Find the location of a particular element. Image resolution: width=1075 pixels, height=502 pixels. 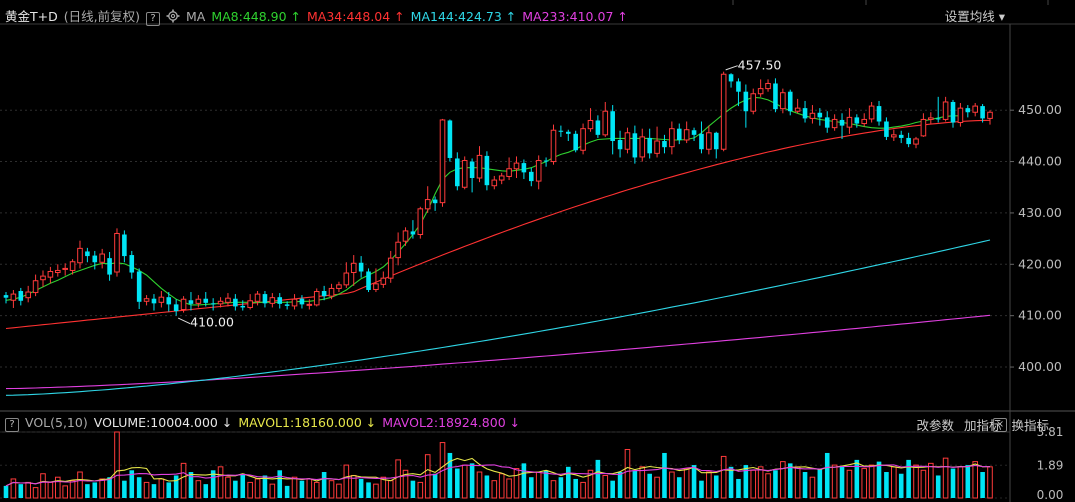

close-icon: × is located at coordinates (1000, 425).